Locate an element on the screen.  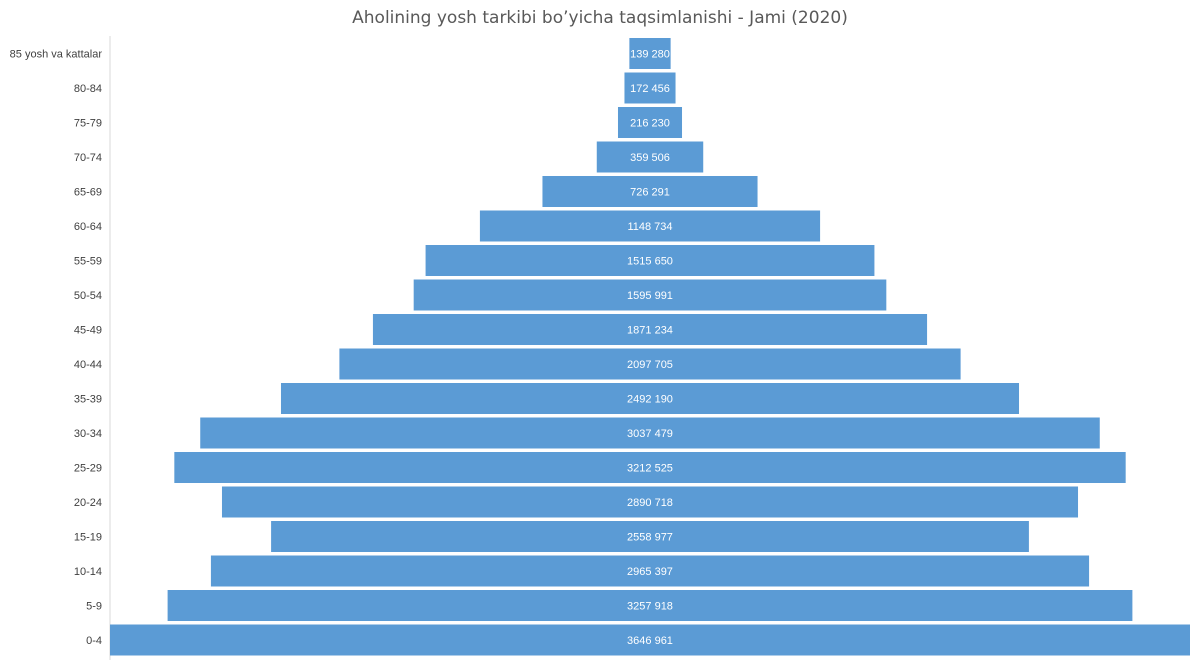
category-label-5: 60-64 is located at coordinates (88, 227).